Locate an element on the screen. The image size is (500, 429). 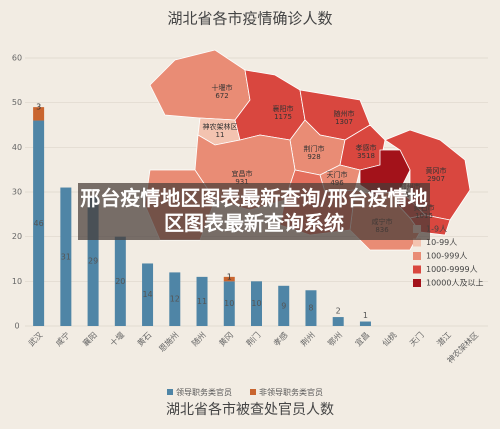
x-tick-label: 天门 is located at coordinates (416, 339).